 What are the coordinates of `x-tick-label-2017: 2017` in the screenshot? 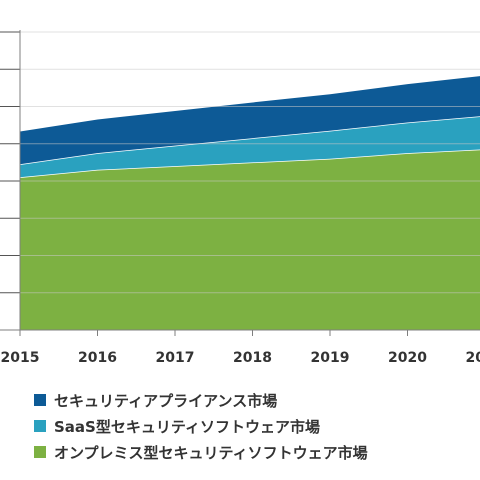 It's located at (175, 358).